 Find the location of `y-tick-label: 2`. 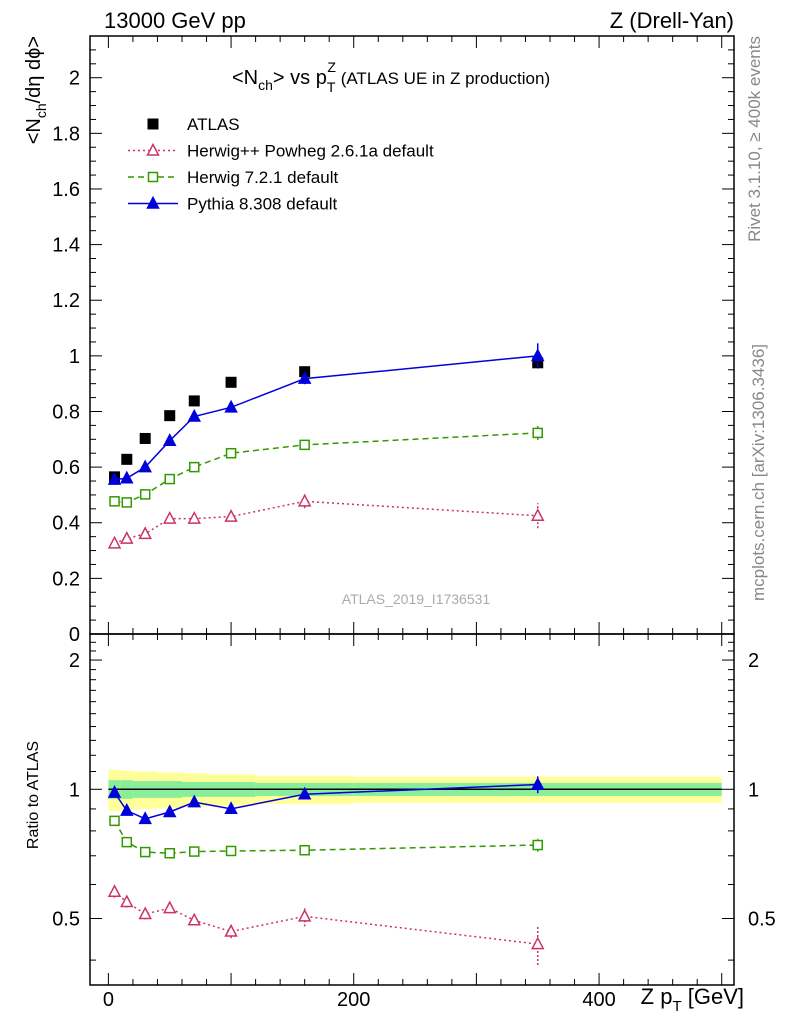

y-tick-label: 2 is located at coordinates (74, 79).